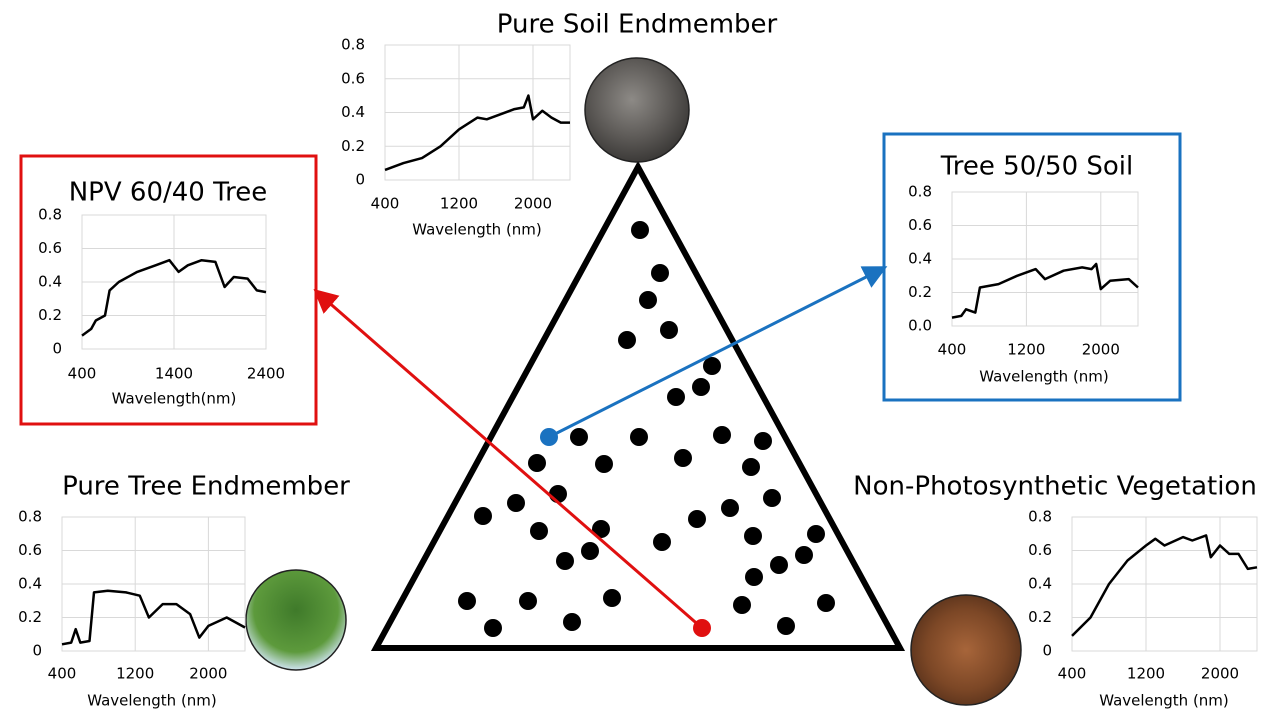  I want to click on chart-title: Pure Soil Endmember, so click(637, 25).